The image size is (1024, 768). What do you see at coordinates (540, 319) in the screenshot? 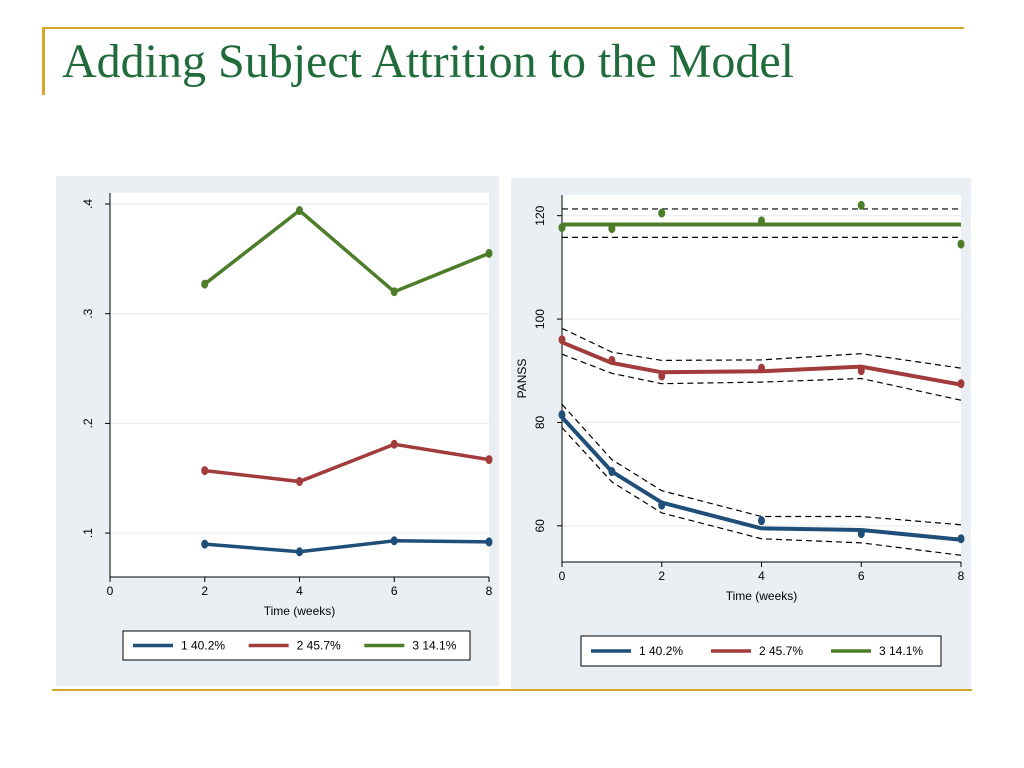
I see `y-tick-label: 100` at bounding box center [540, 319].